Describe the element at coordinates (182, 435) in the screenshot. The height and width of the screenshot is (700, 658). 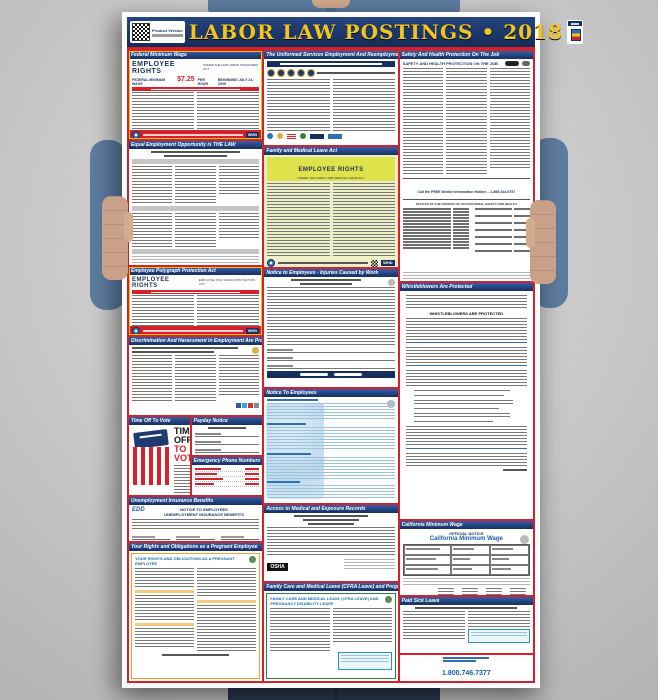
I see `vote-line1: TIME OFF` at that location.